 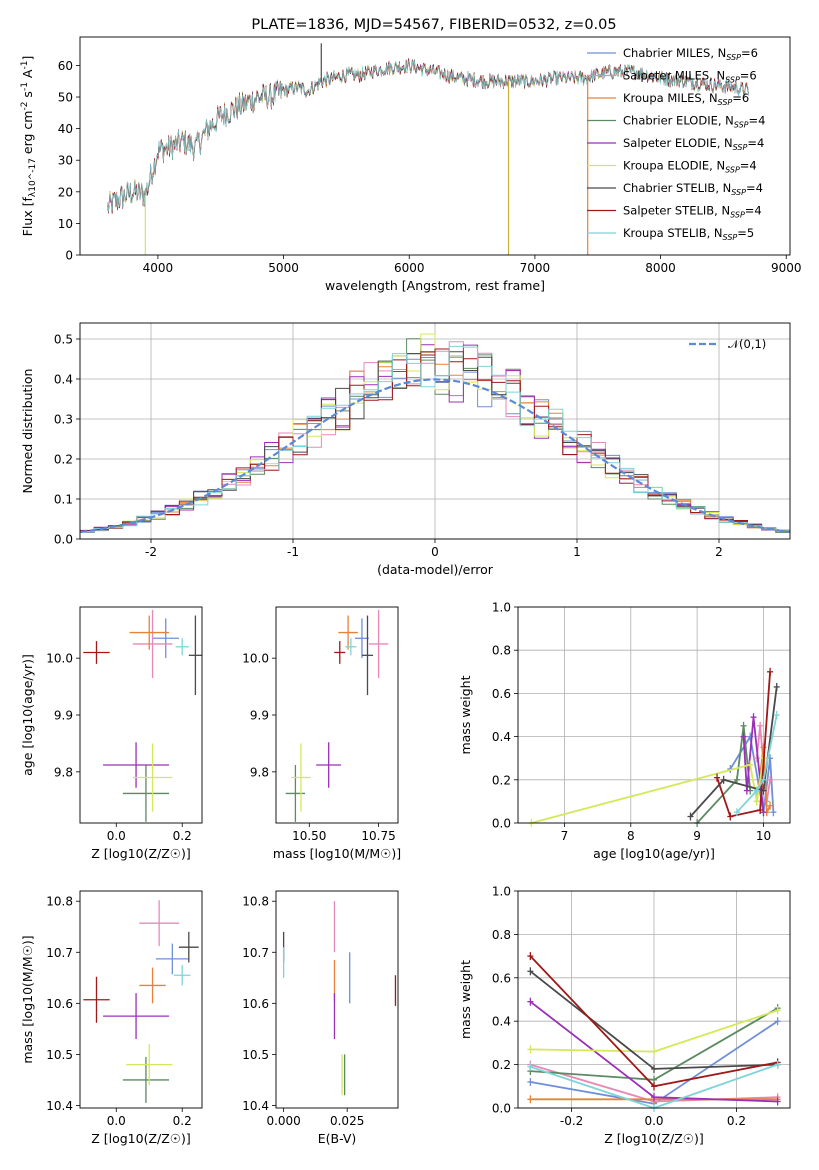 What do you see at coordinates (565, 836) in the screenshot?
I see `x-tick-label: 7` at bounding box center [565, 836].